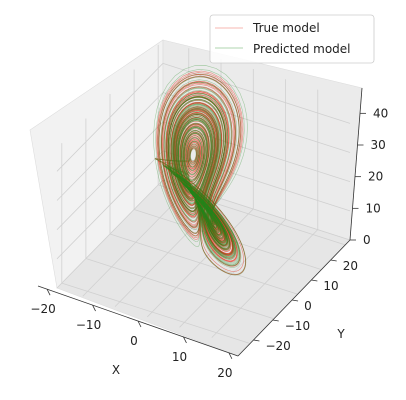  I want to click on x-tick-label-3: 10, so click(179, 357).